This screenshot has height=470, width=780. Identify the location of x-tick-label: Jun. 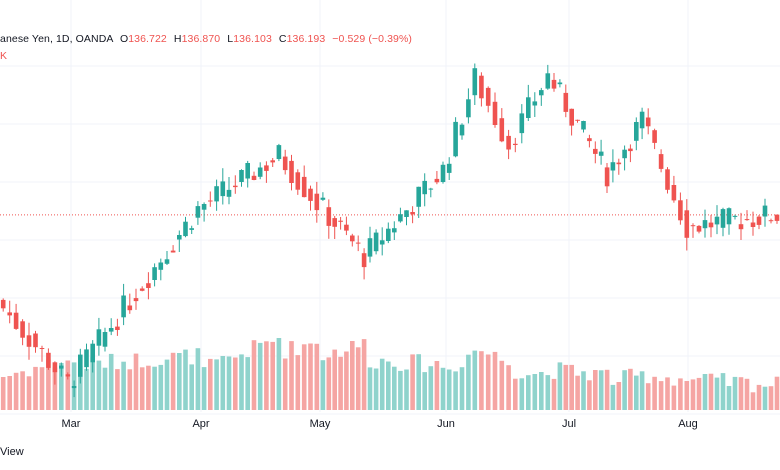
(446, 424).